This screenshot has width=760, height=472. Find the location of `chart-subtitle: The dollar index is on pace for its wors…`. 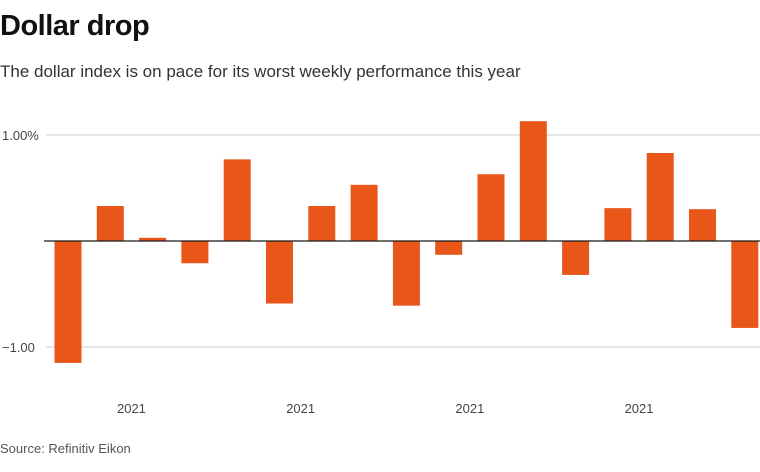

chart-subtitle: The dollar index is on pace for its wors… is located at coordinates (260, 71).